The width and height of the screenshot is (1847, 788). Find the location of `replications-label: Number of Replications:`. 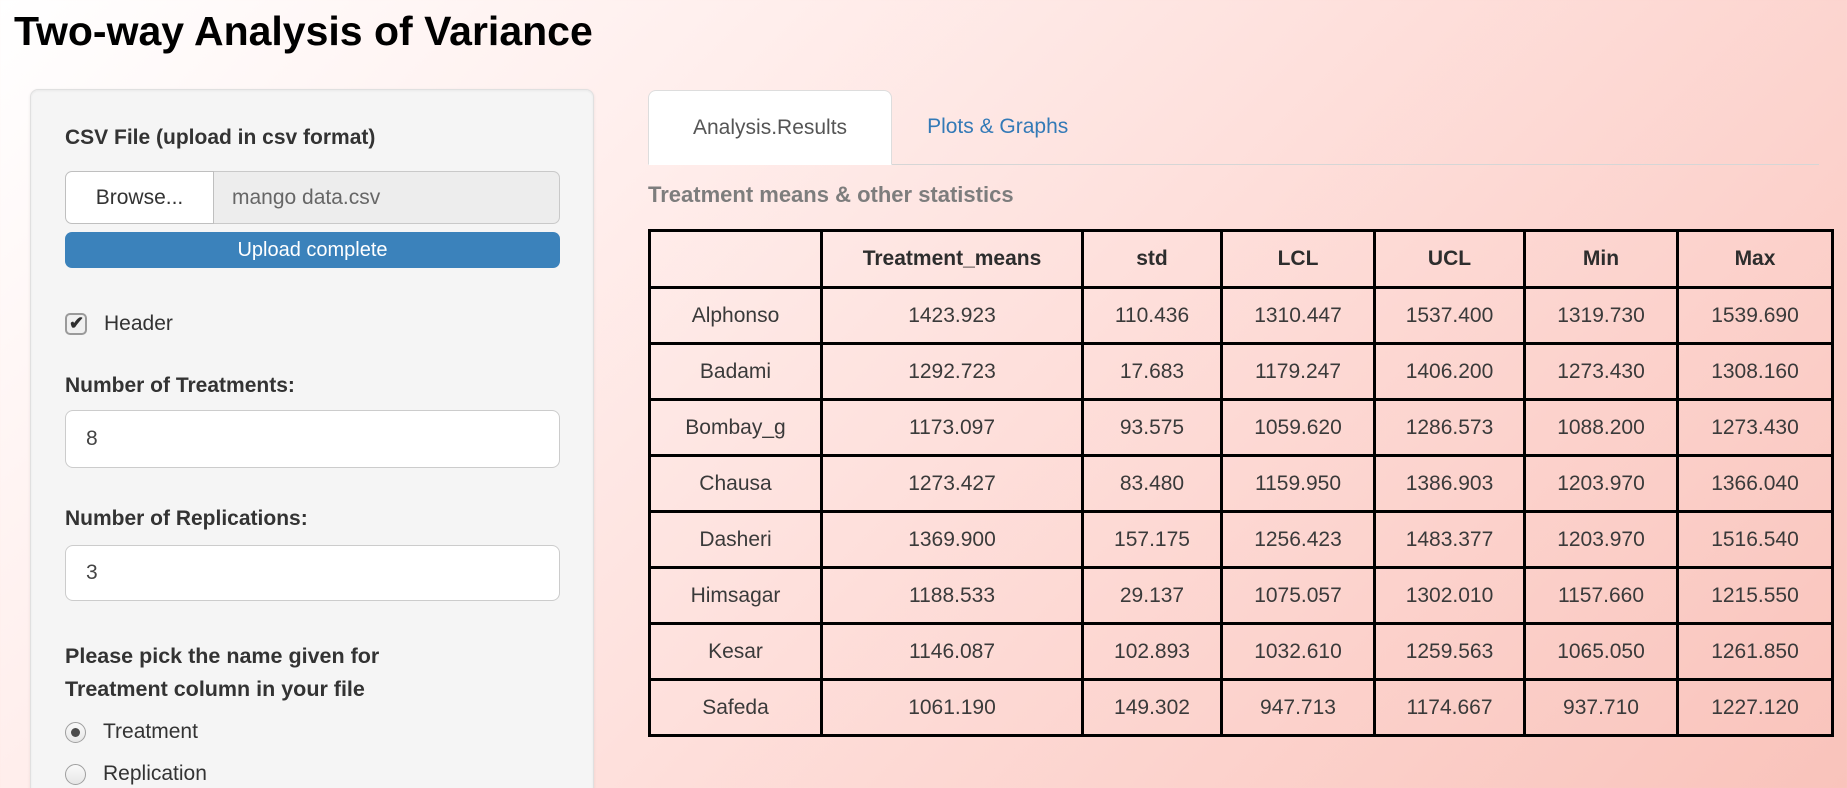

replications-label: Number of Replications: is located at coordinates (186, 518).